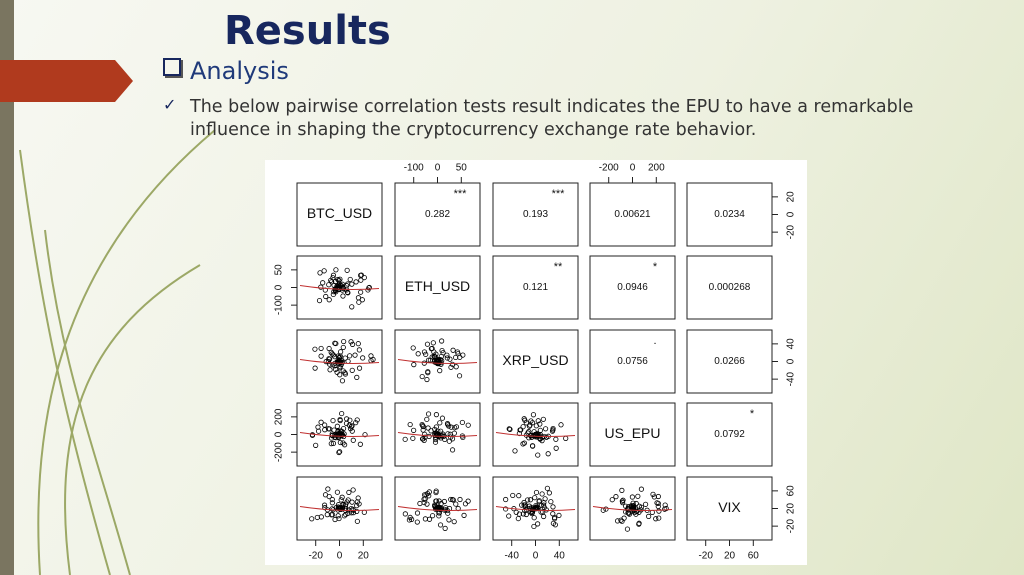  What do you see at coordinates (560, 556) in the screenshot?
I see `axis-tick-label: 40` at bounding box center [560, 556].